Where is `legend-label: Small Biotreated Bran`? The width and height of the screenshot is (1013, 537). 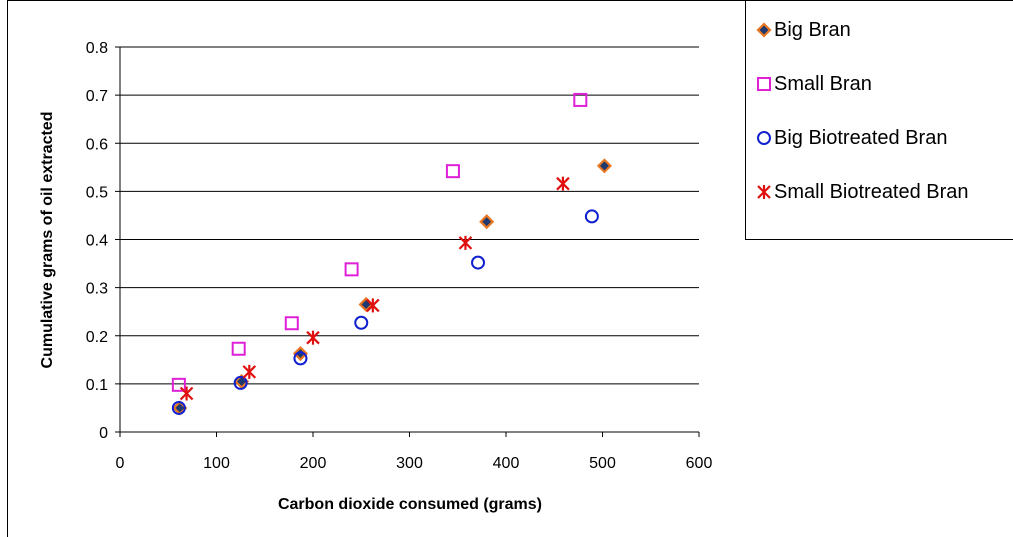 legend-label: Small Biotreated Bran is located at coordinates (871, 192).